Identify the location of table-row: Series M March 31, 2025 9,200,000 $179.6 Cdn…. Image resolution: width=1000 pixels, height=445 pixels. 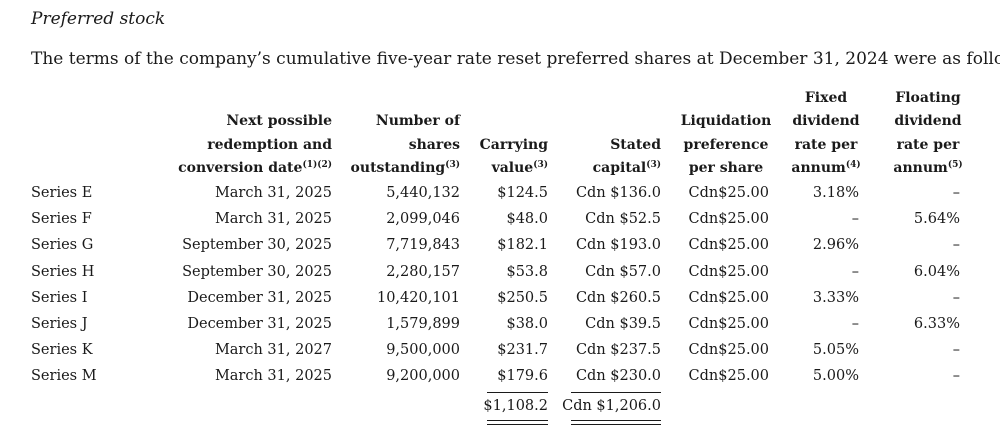
(500, 381).